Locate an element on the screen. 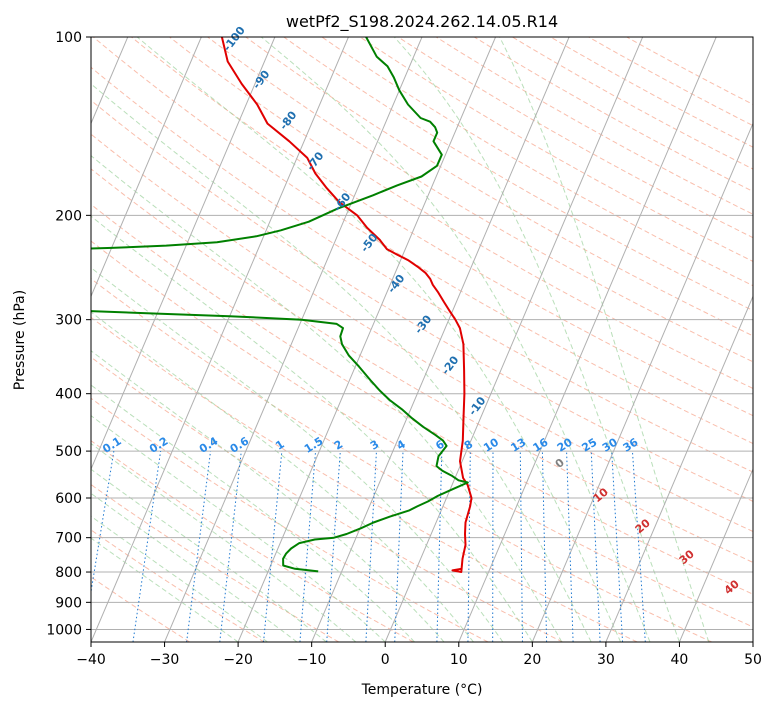 The image size is (775, 708). y-tick-label: 900 is located at coordinates (68, 603).